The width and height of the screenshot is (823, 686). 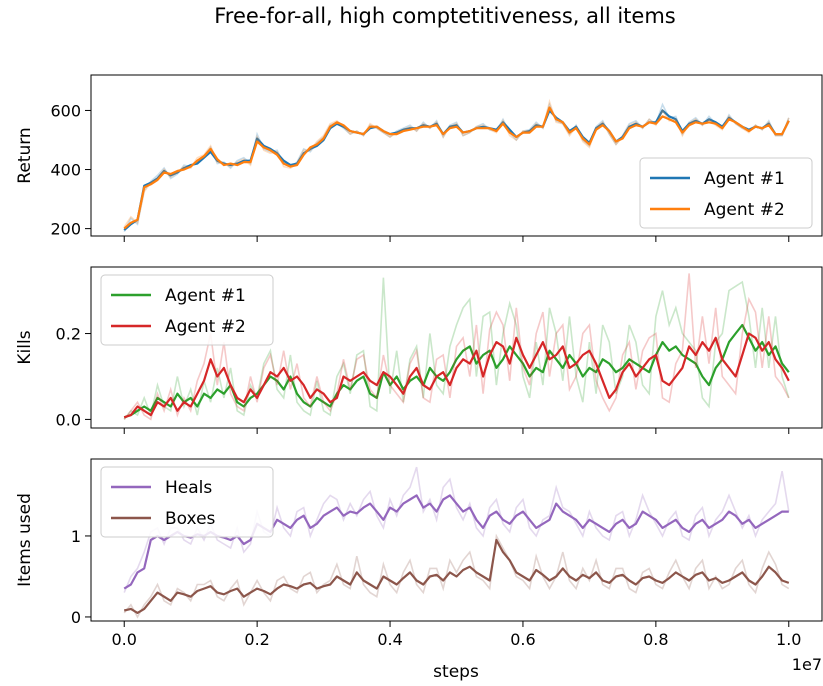 I want to click on x-tick-label: 0.2, so click(x=256, y=639).